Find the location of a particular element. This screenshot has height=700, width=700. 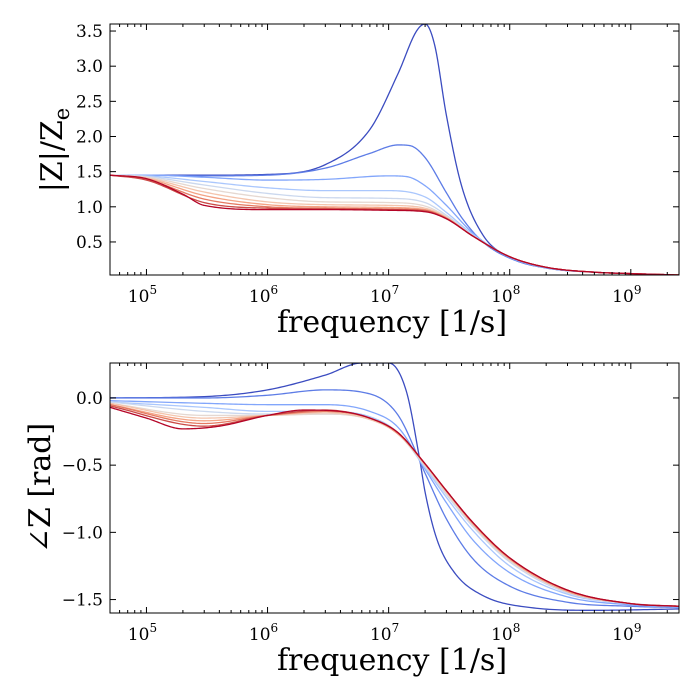

y-tick-label: 3.5 is located at coordinates (89, 32).